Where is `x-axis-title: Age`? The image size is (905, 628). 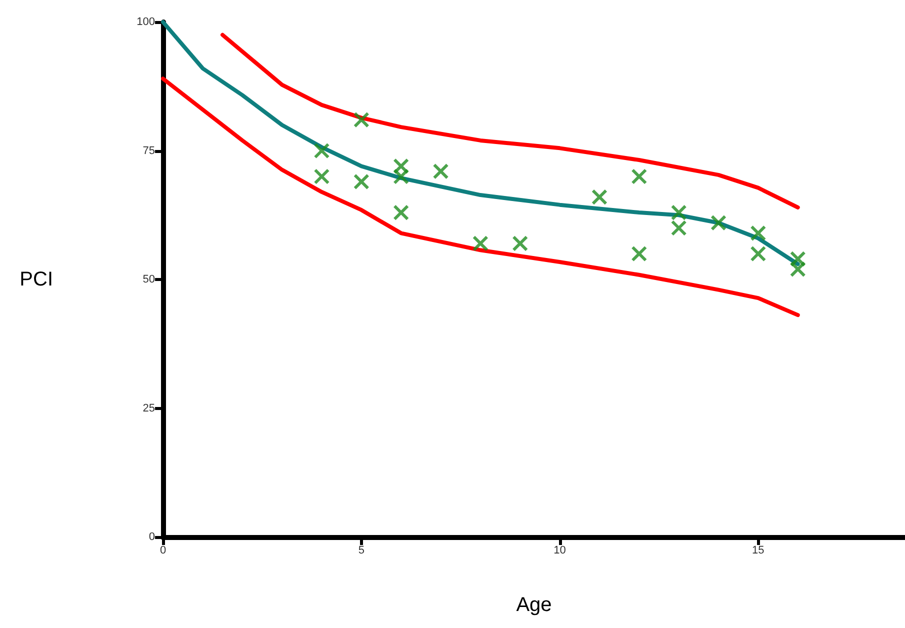 x-axis-title: Age is located at coordinates (534, 605).